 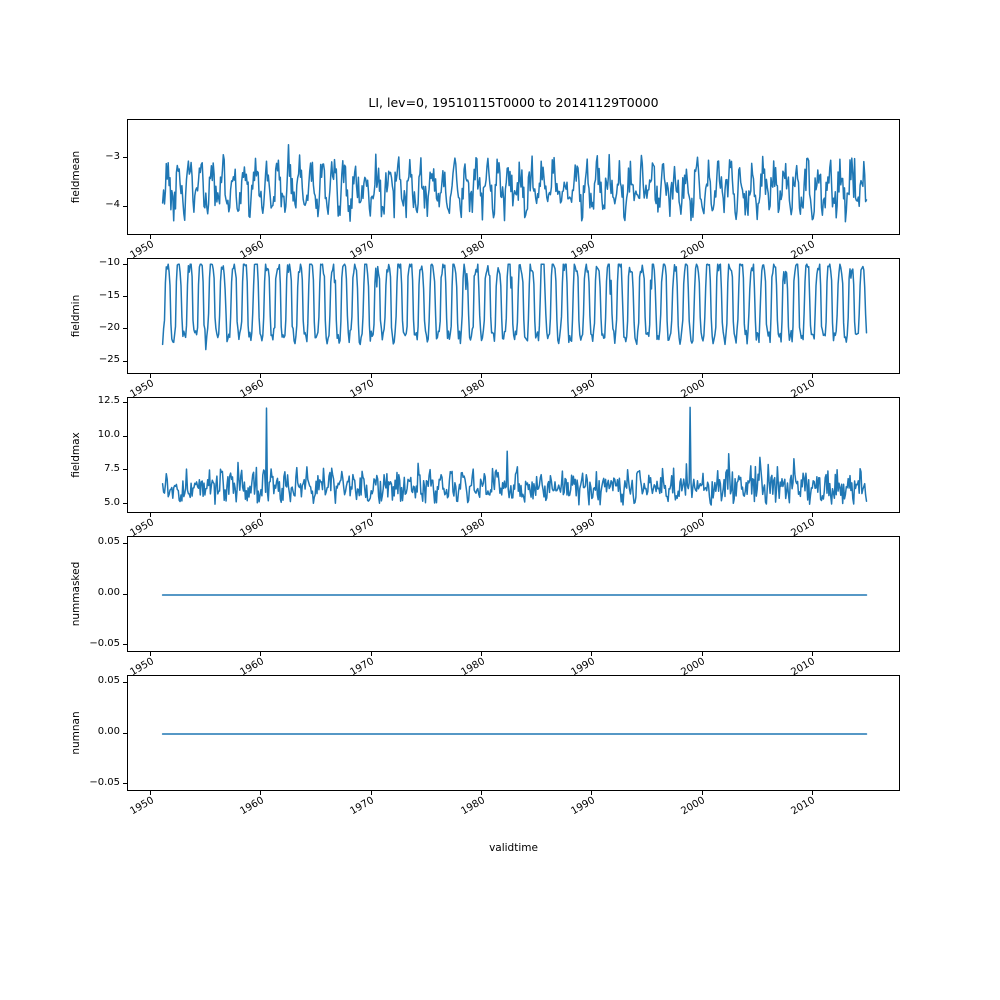 I want to click on line-series-numnan, so click(x=514, y=734).